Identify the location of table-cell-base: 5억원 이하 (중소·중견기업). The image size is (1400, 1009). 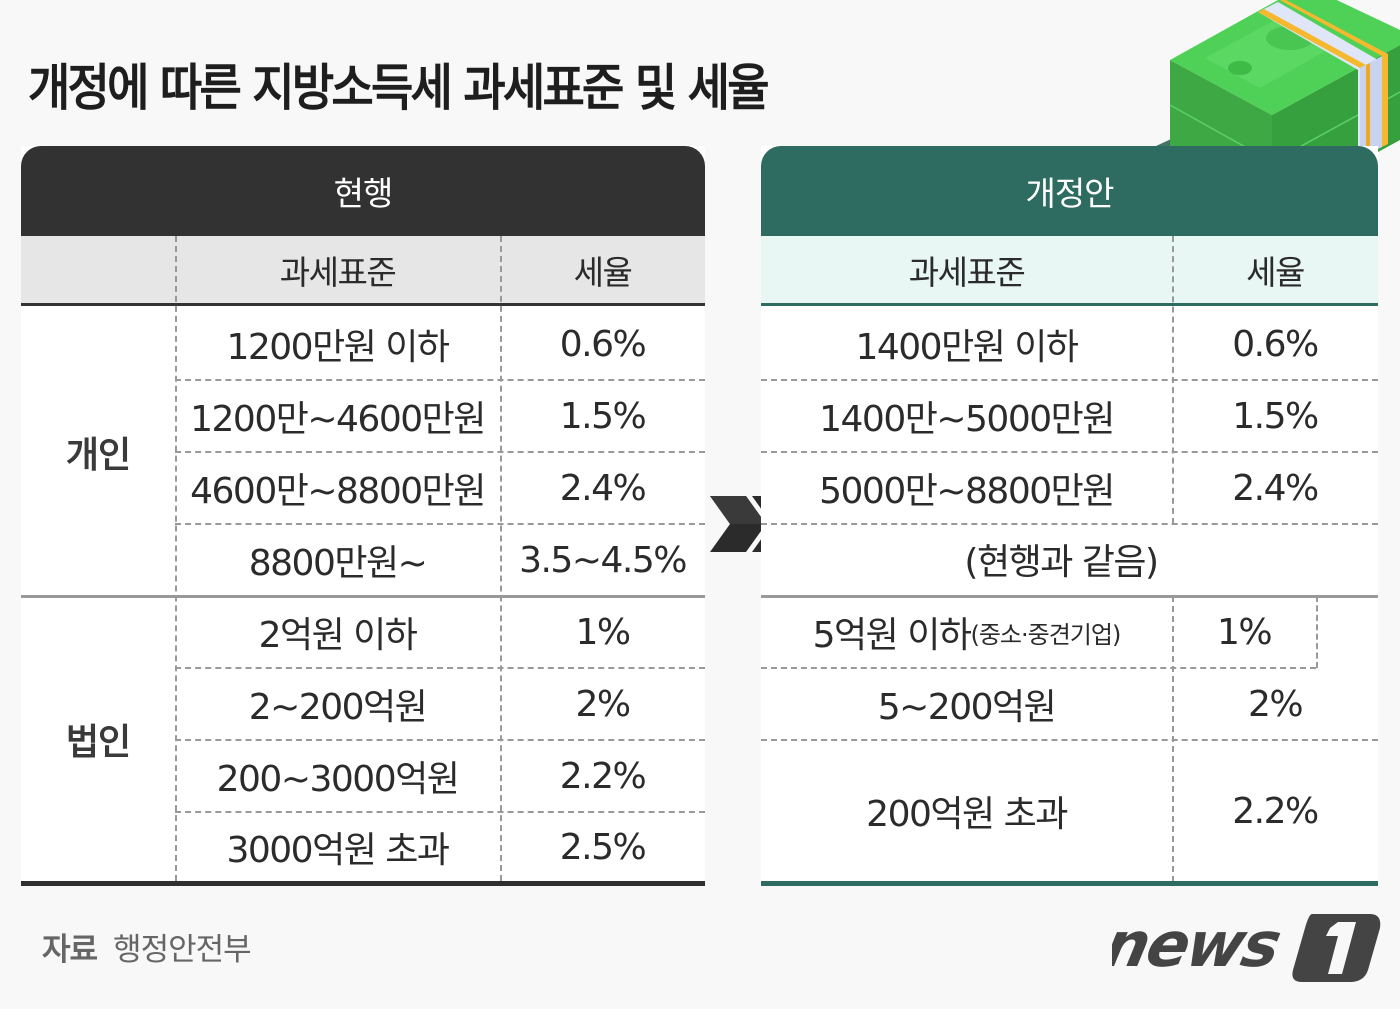
(966, 632).